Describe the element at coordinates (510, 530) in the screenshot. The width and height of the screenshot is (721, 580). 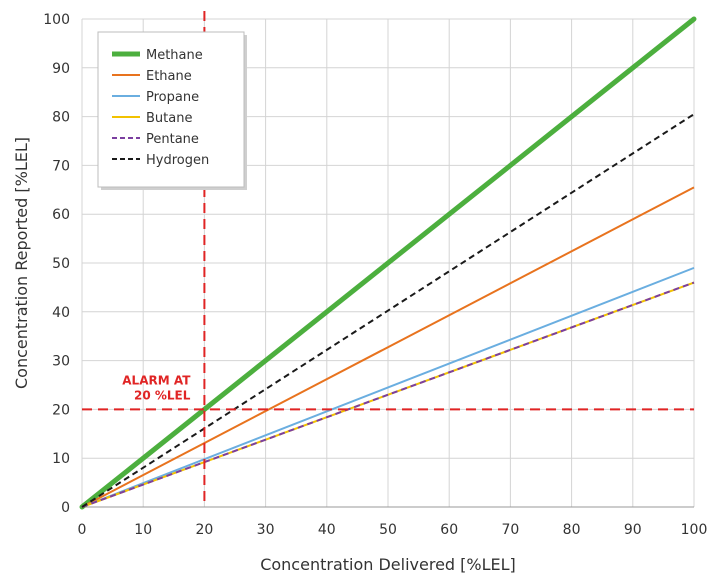
I see `x-tick-label: 70` at that location.